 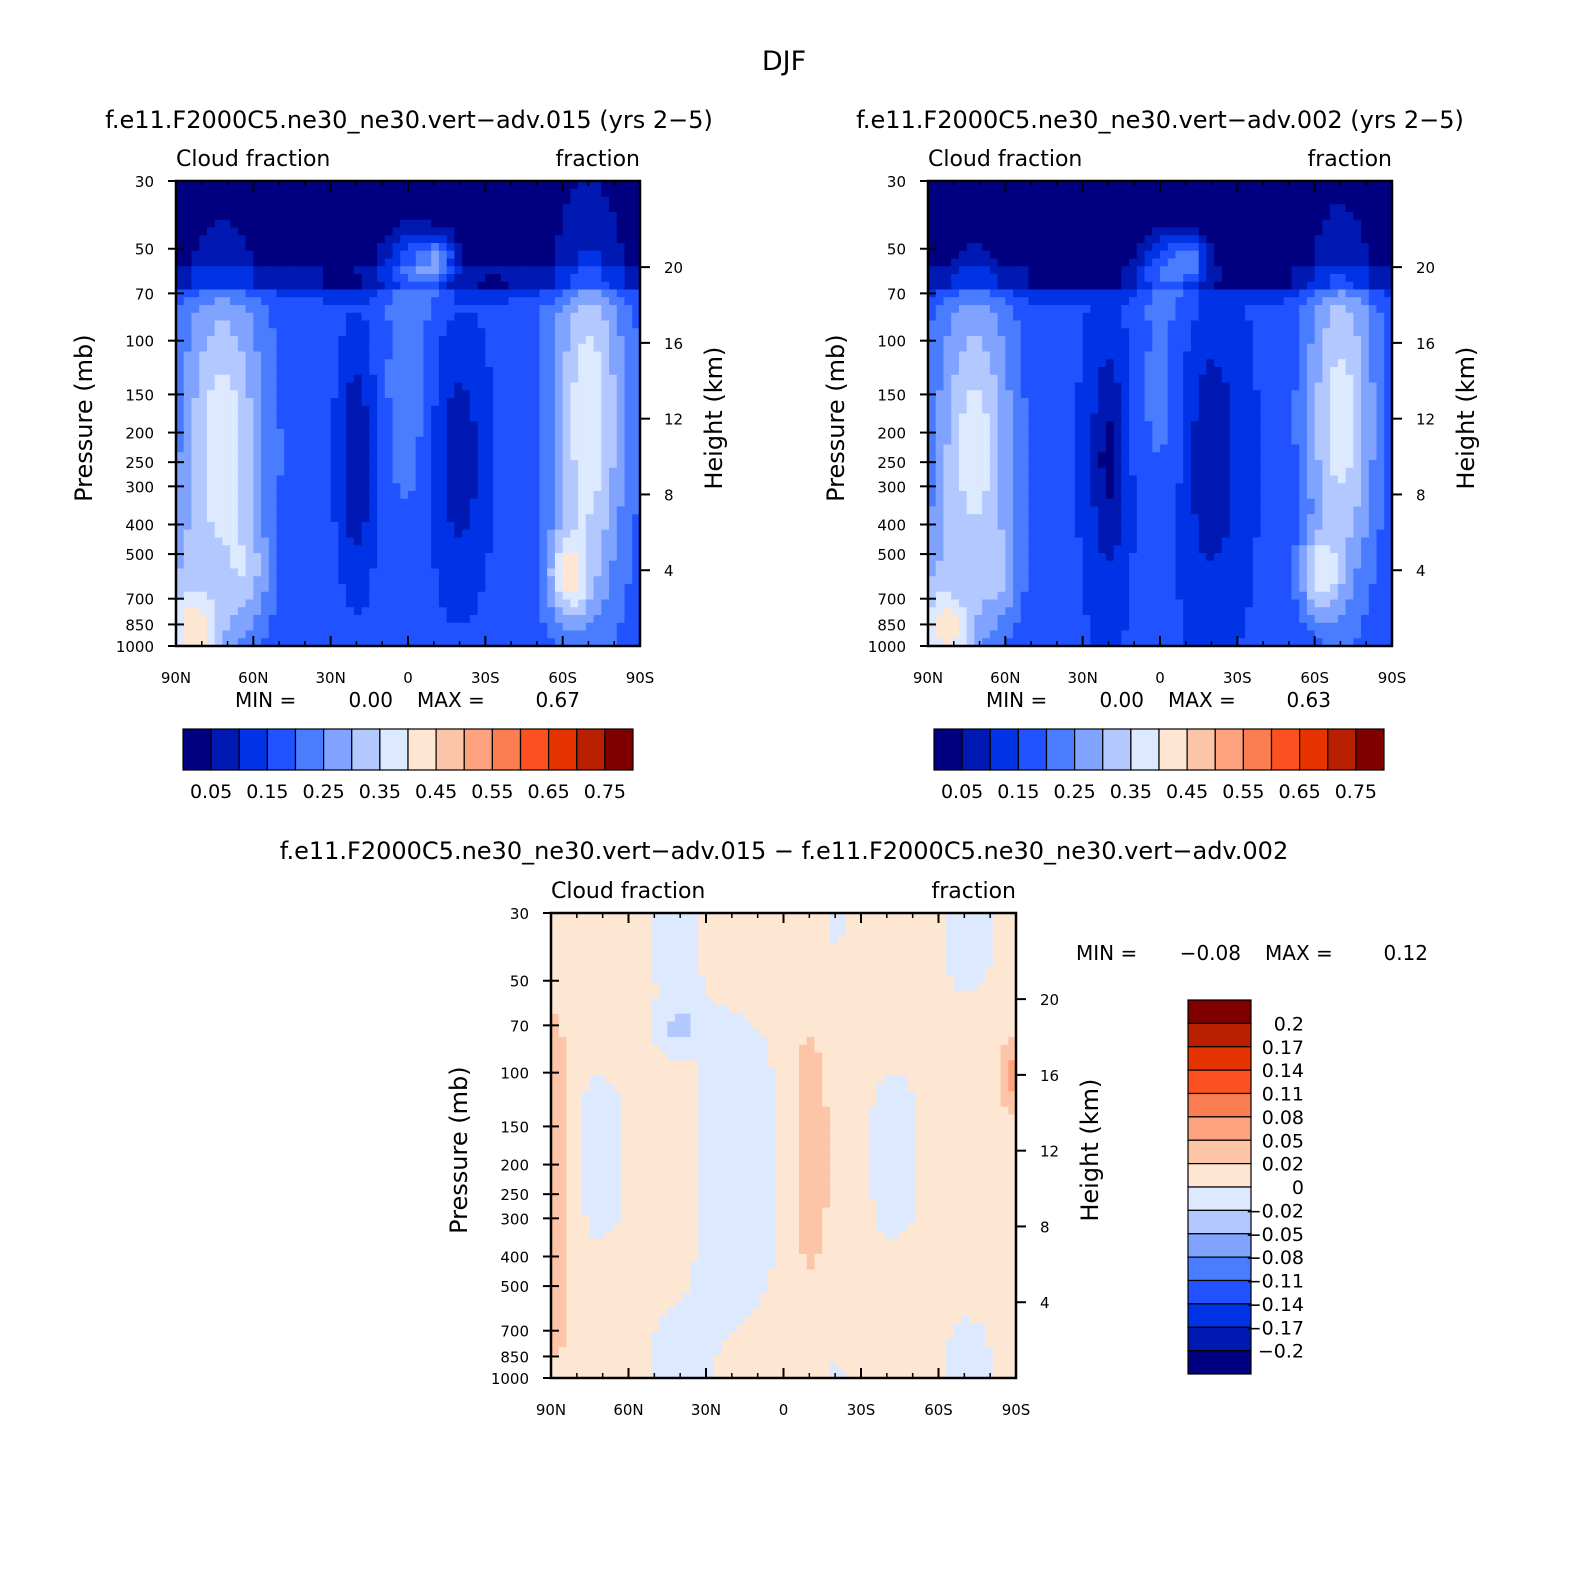 What do you see at coordinates (139, 434) in the screenshot?
I see `y-tick-label: 200` at bounding box center [139, 434].